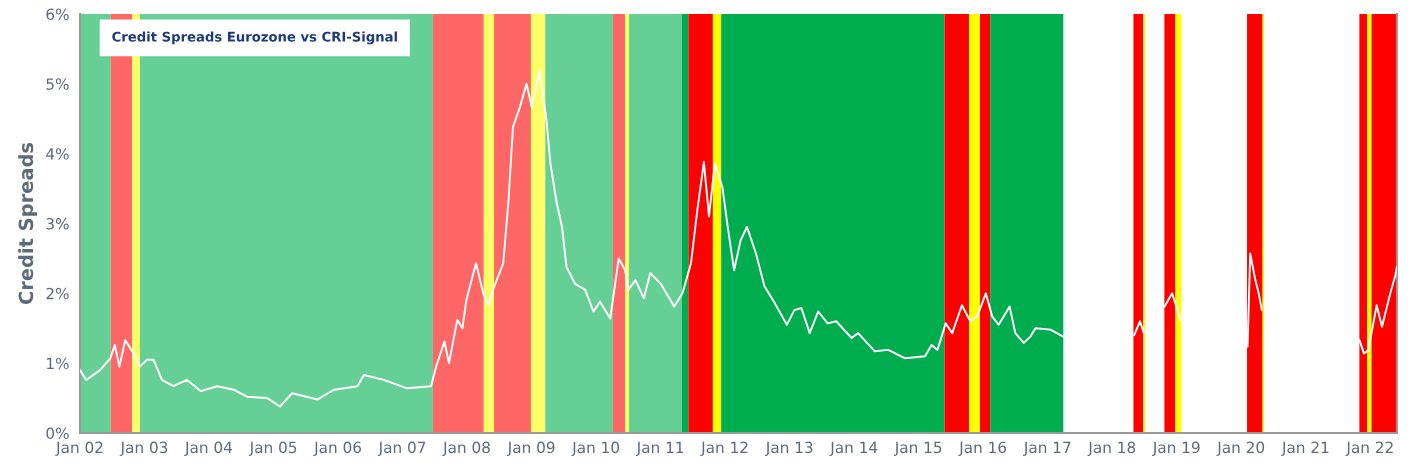  I want to click on x-tick-label: Jan 19, so click(1176, 448).